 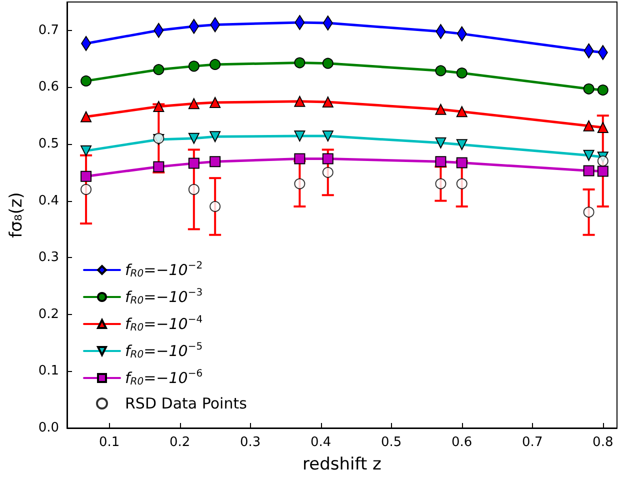 I want to click on y-tick-label: 0.6, so click(x=48, y=87).